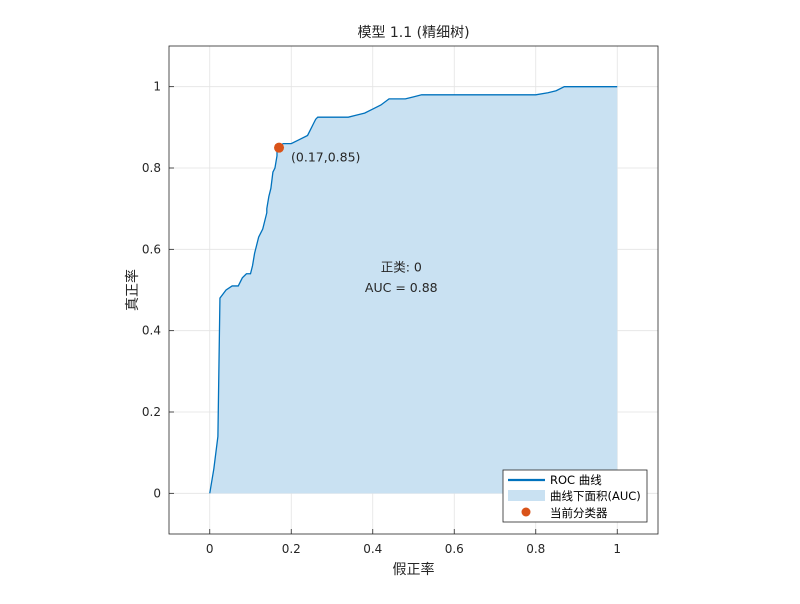  I want to click on y-tick-label: 0.4, so click(151, 331).